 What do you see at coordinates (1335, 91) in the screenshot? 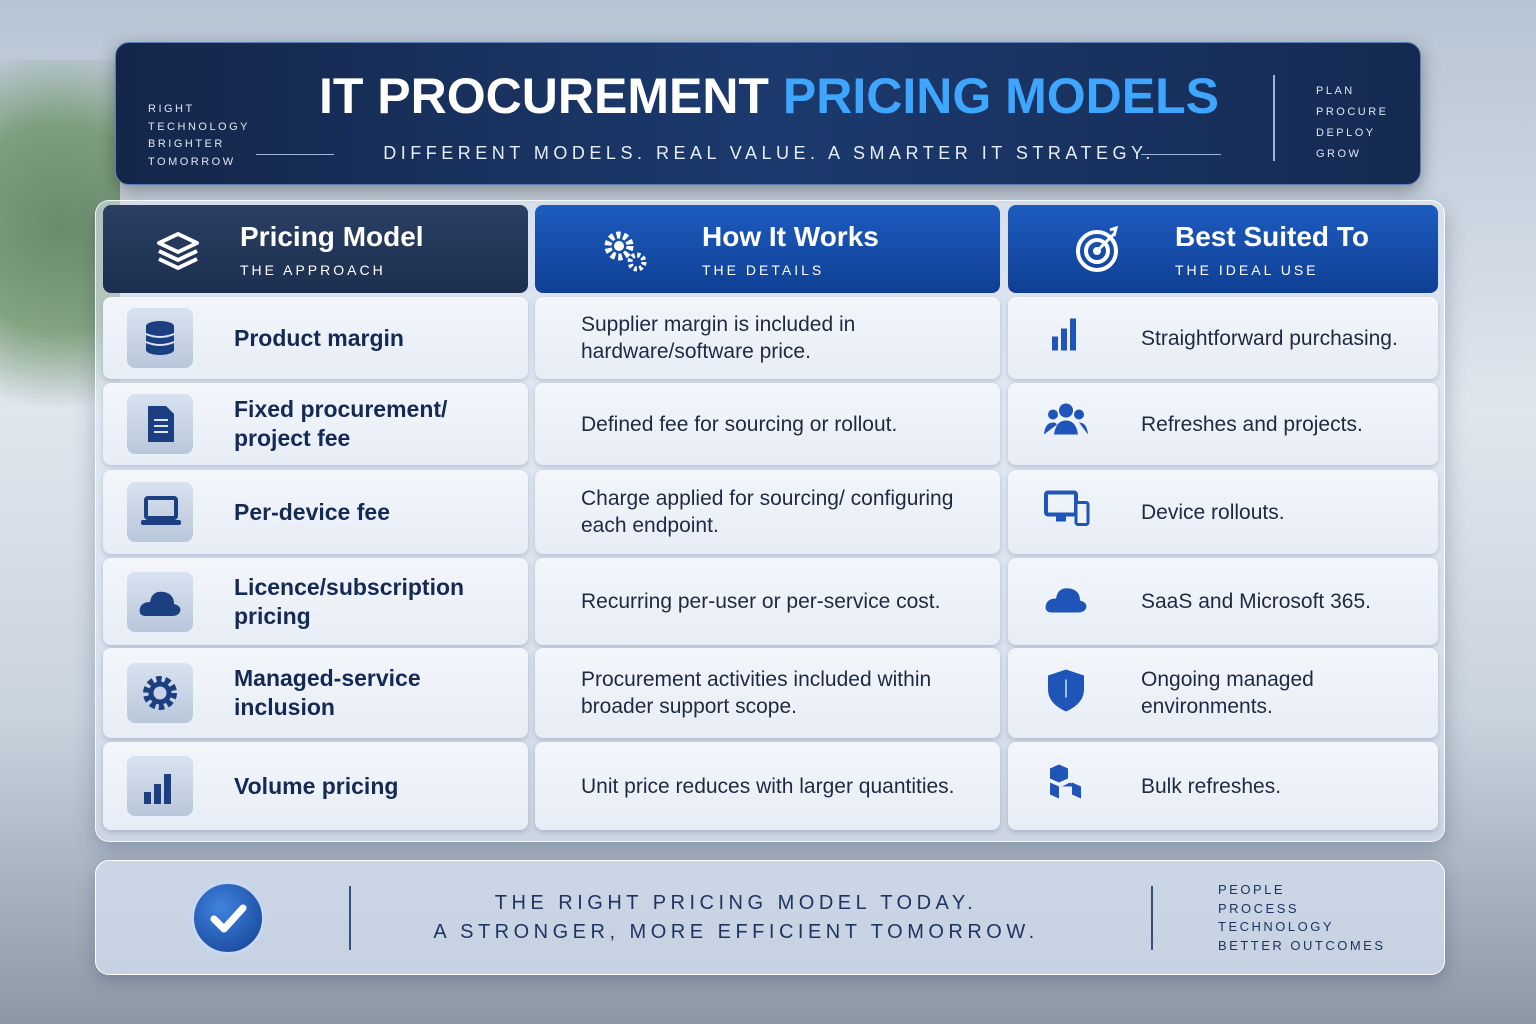
I see `tagline-line: PLAN` at bounding box center [1335, 91].